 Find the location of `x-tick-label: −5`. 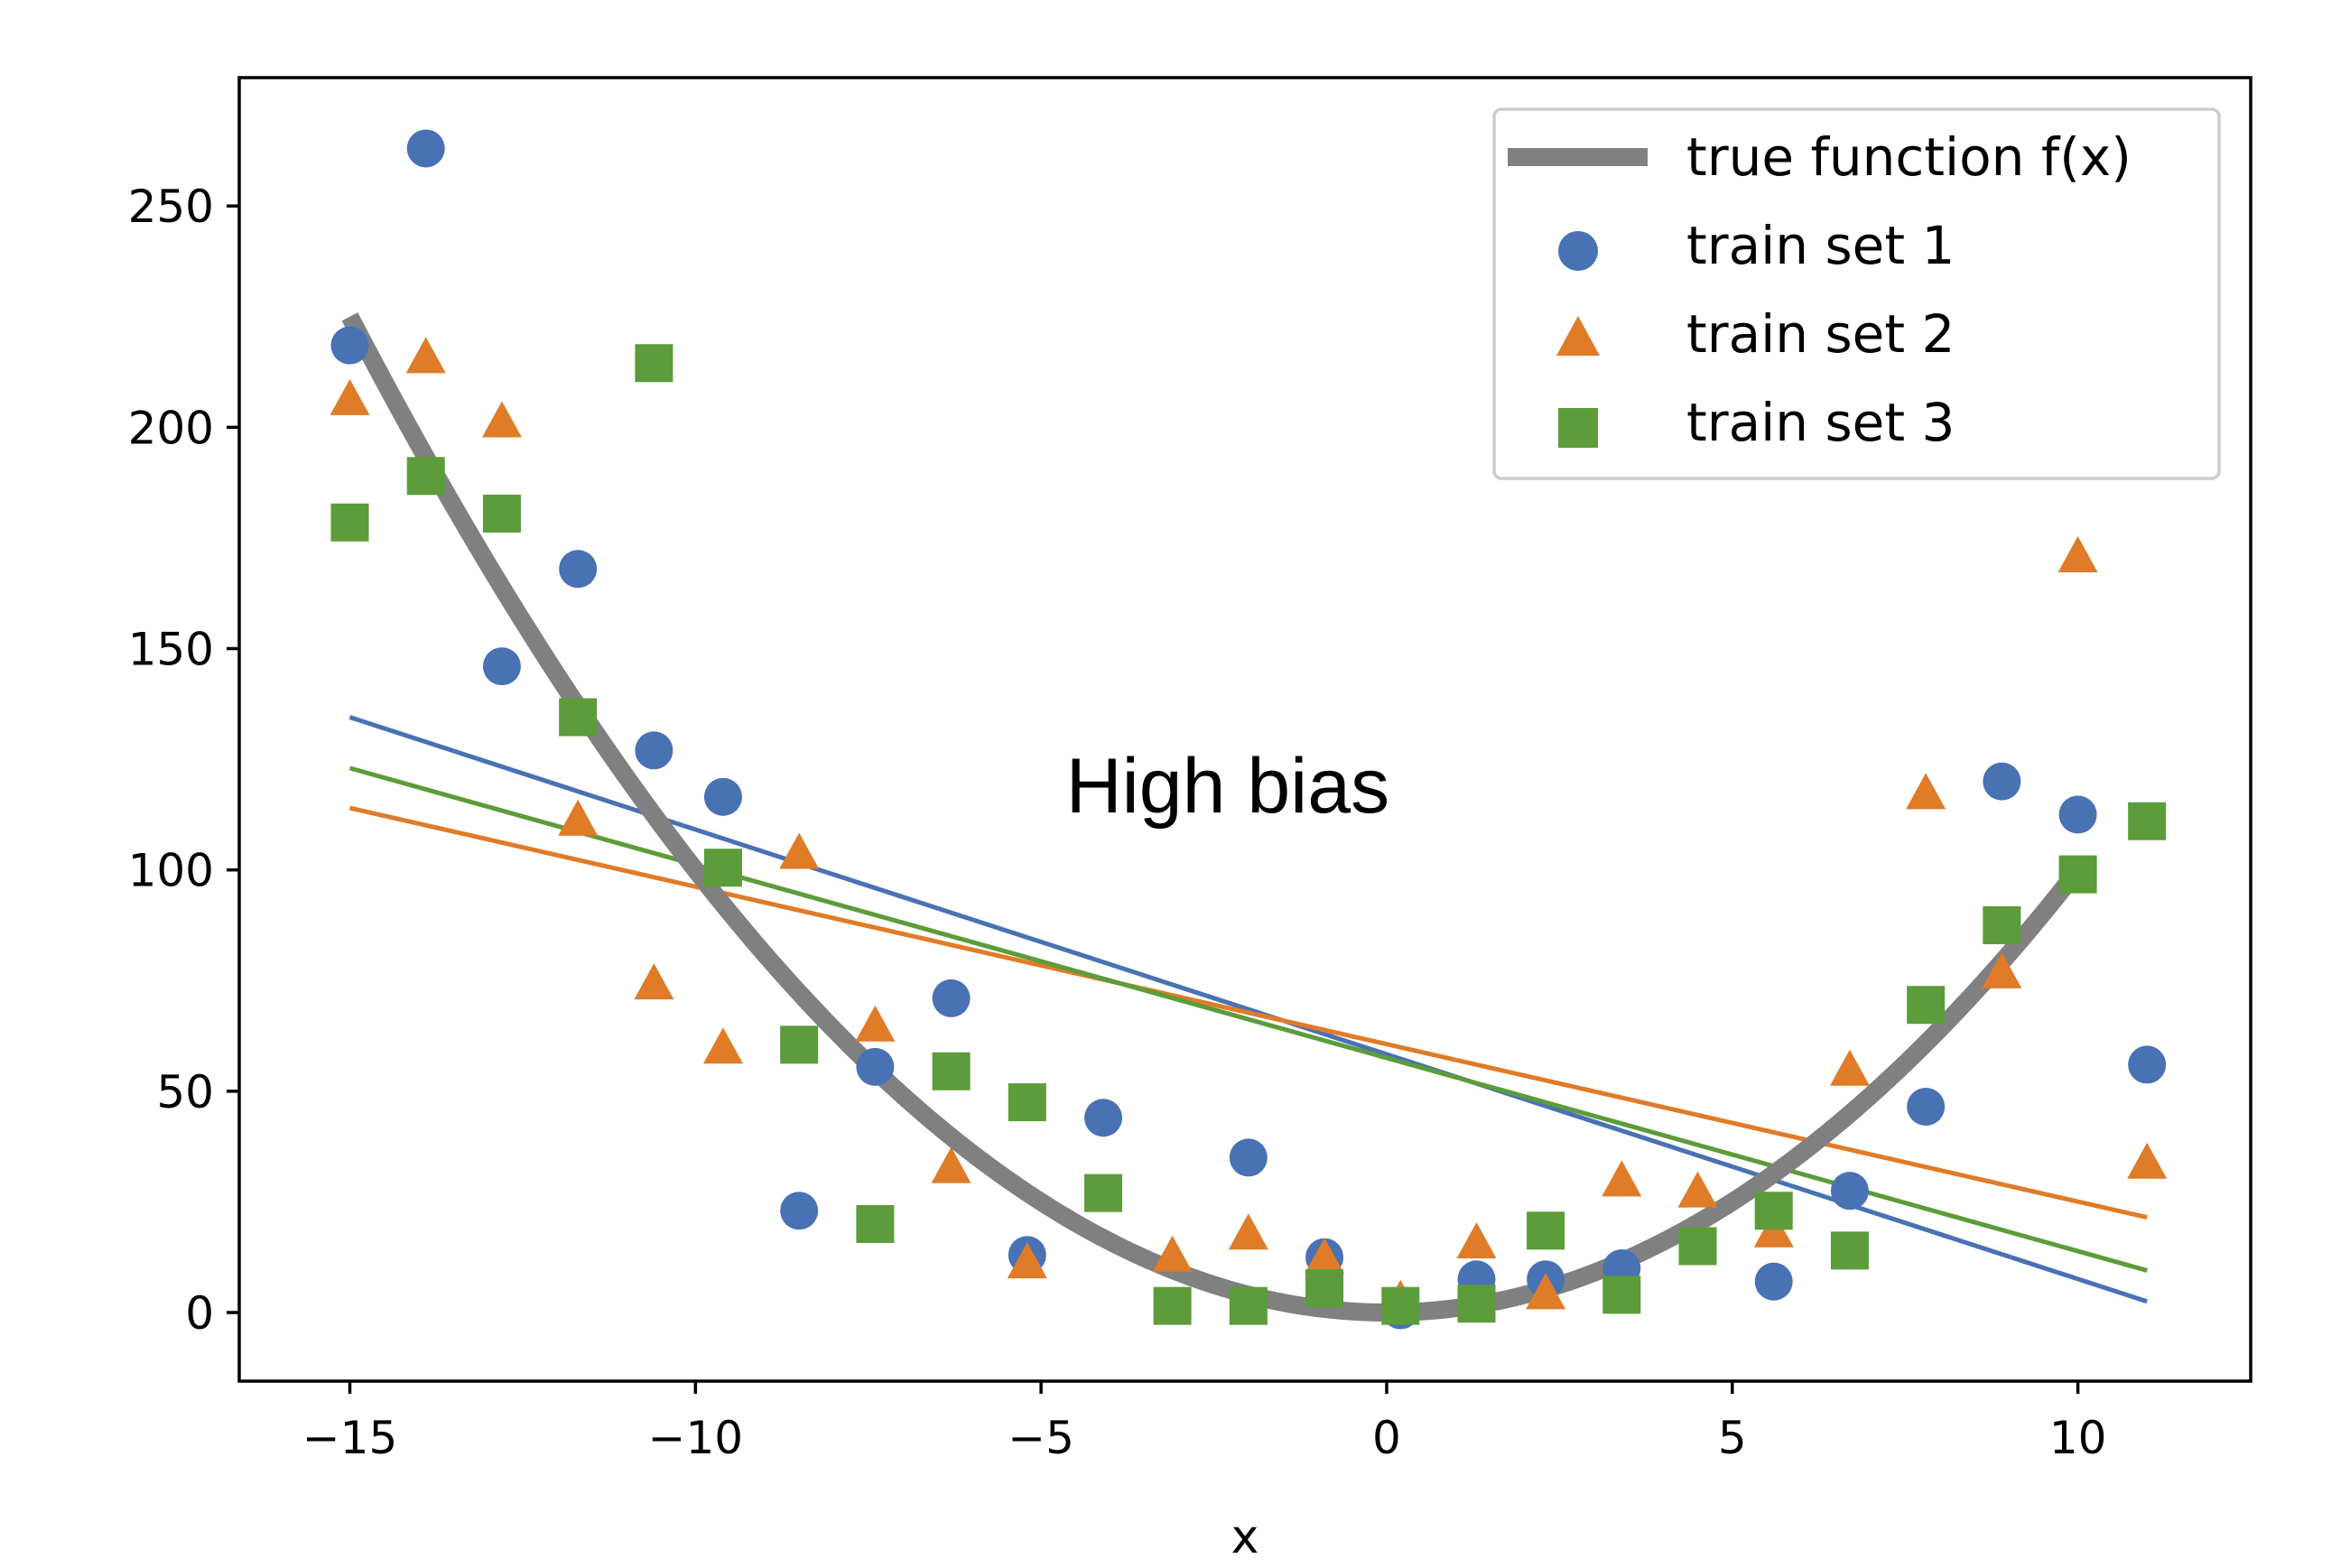

x-tick-label: −5 is located at coordinates (1041, 1438).